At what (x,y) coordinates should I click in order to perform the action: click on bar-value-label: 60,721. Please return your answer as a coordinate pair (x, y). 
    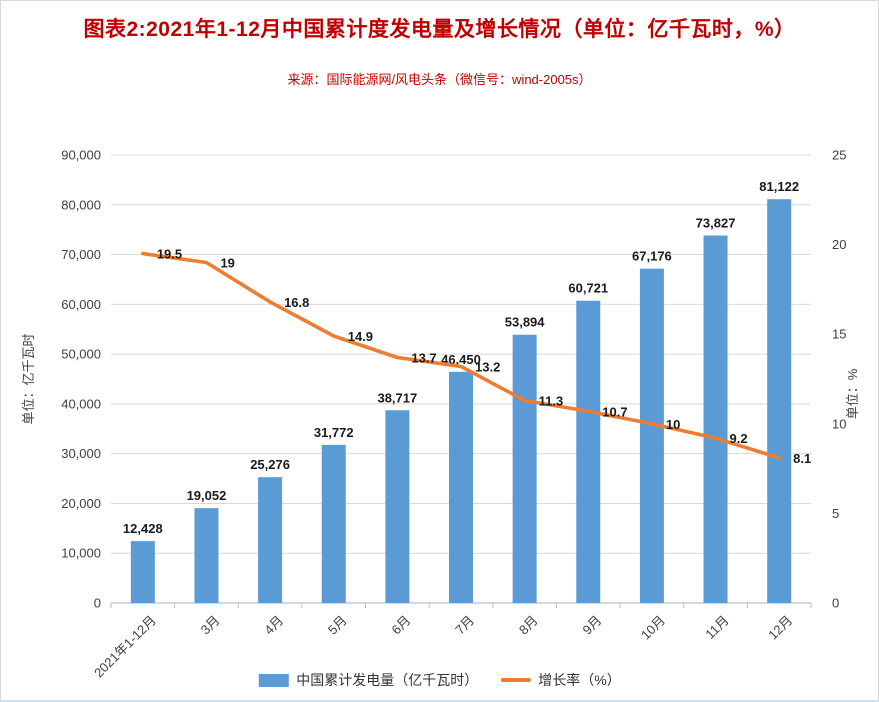
    Looking at the image, I should click on (588, 288).